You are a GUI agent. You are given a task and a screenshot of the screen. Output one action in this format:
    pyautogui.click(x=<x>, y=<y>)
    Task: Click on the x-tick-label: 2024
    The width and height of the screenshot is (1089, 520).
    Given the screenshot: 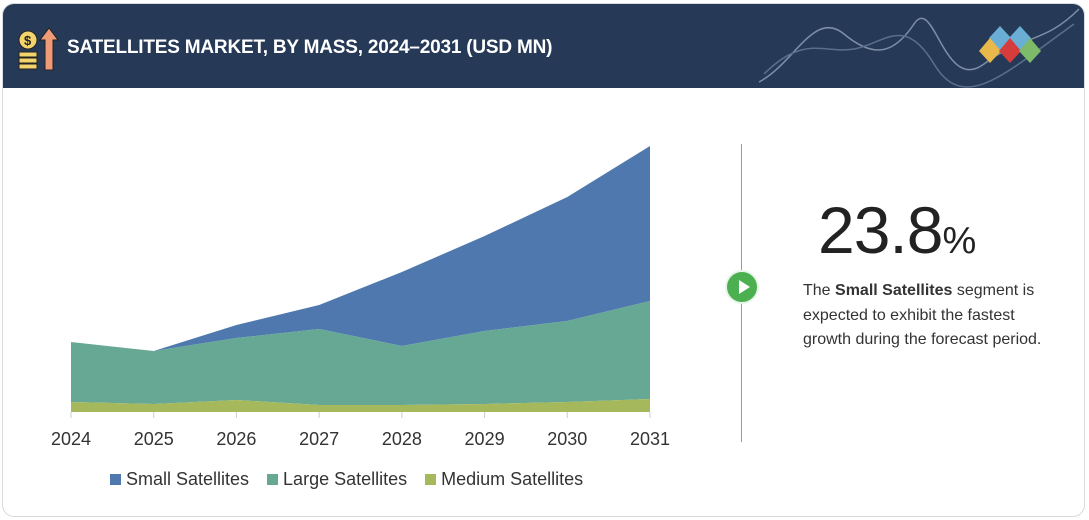 What is the action you would take?
    pyautogui.click(x=71, y=439)
    